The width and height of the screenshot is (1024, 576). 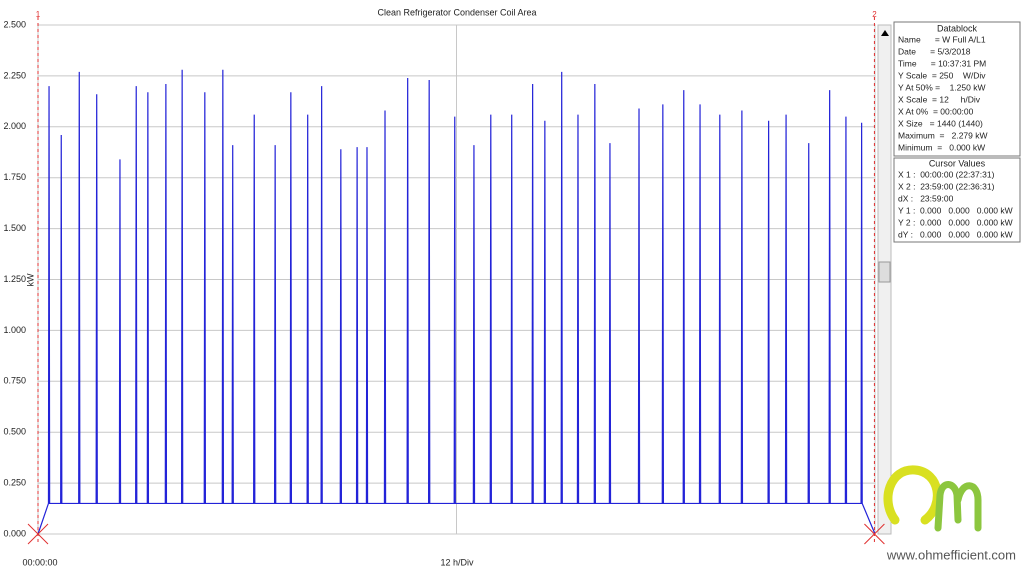 What do you see at coordinates (946, 174) in the screenshot?
I see `cursor-row: X 1 : 00:00:00 (22:37:31)` at bounding box center [946, 174].